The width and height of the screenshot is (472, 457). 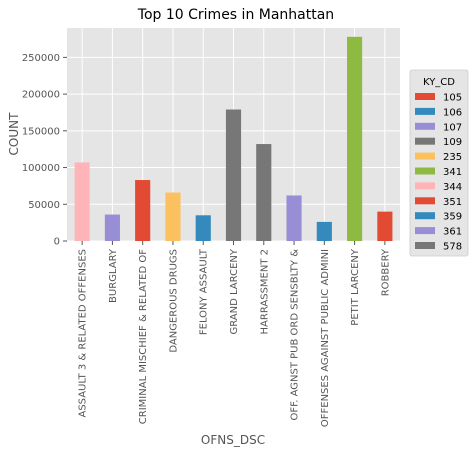 What do you see at coordinates (44, 150) in the screenshot?
I see `y-axis-ticks: 0 50000 100000 150000 200000 250000` at bounding box center [44, 150].